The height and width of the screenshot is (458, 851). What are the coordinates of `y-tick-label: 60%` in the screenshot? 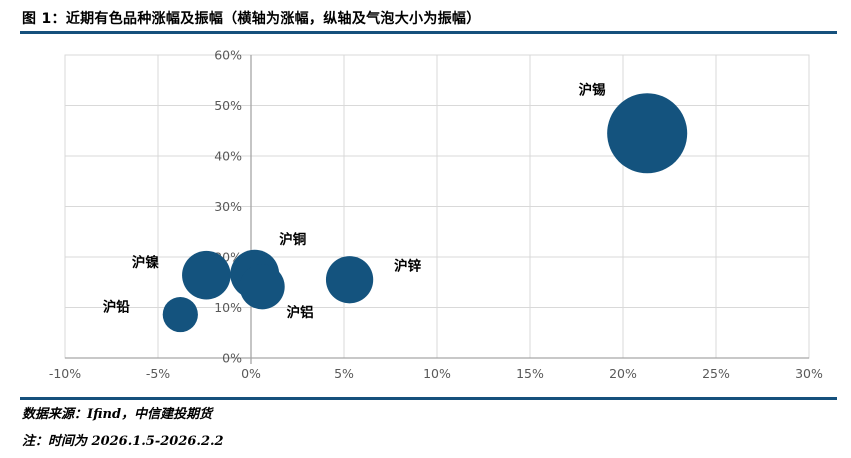 It's located at (228, 55).